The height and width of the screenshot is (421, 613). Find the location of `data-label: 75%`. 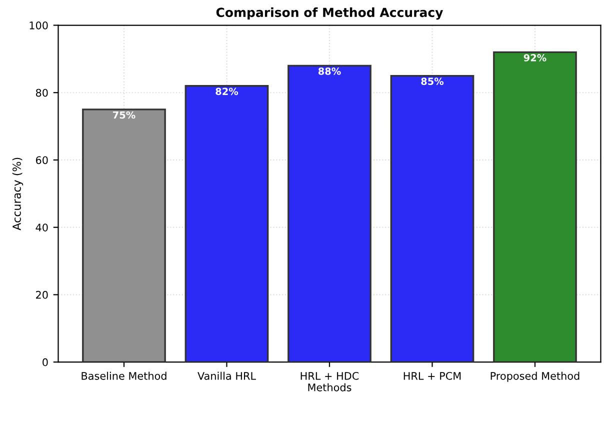

data-label: 75% is located at coordinates (124, 115).